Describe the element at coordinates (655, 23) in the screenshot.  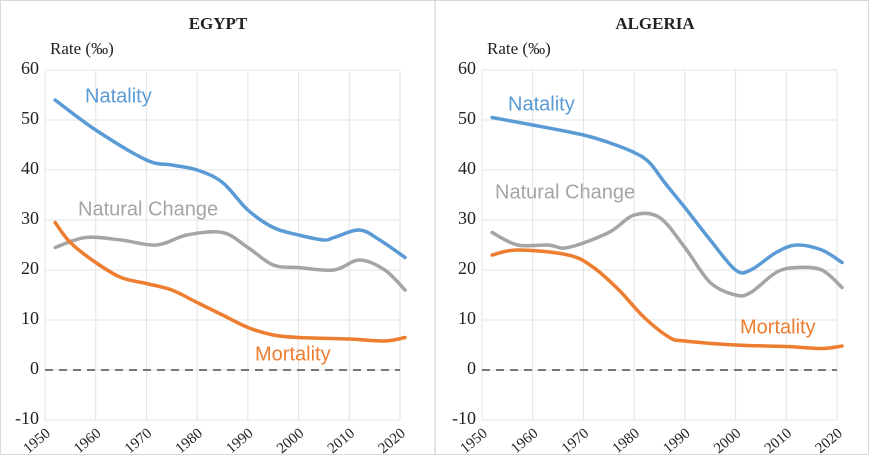
I see `chart-title: ALGERIA` at that location.